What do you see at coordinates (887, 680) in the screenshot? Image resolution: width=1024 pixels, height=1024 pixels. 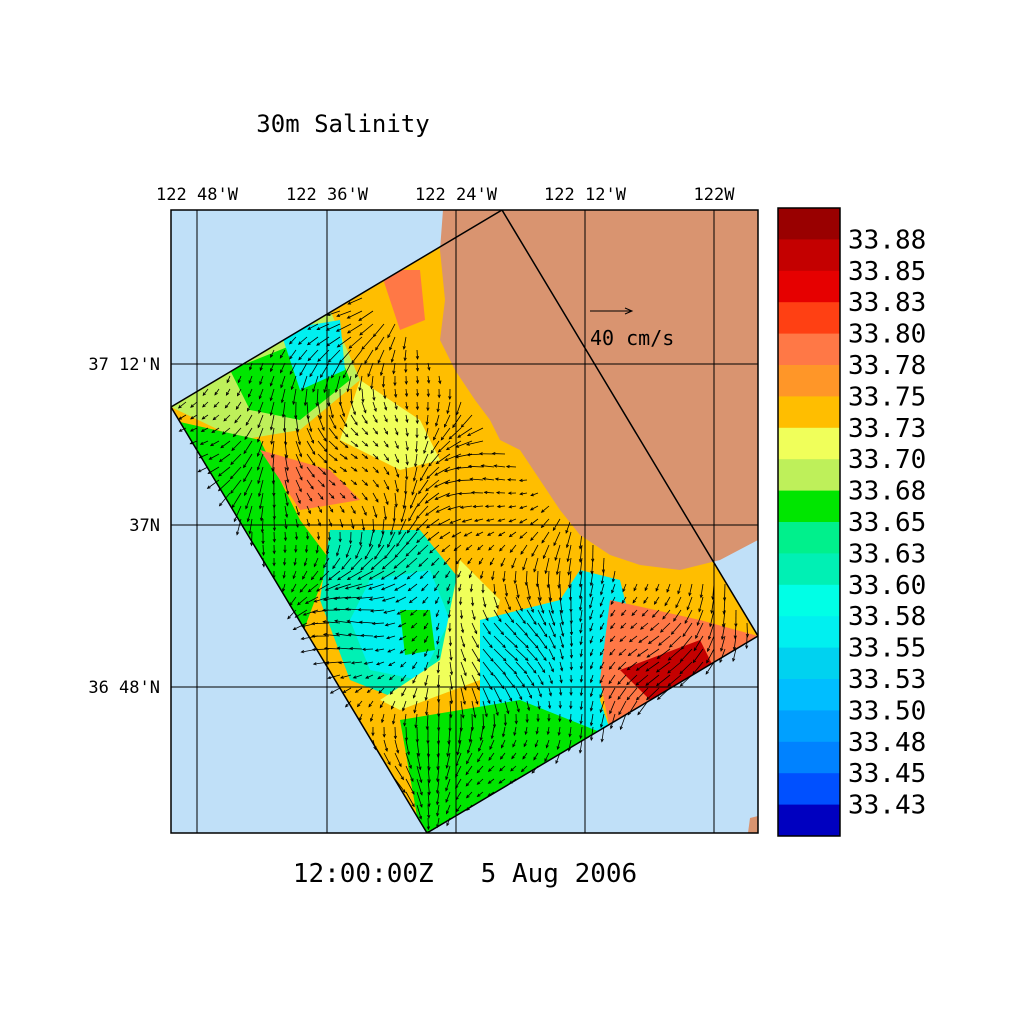 I see `colorbar-label: 33.53` at bounding box center [887, 680].